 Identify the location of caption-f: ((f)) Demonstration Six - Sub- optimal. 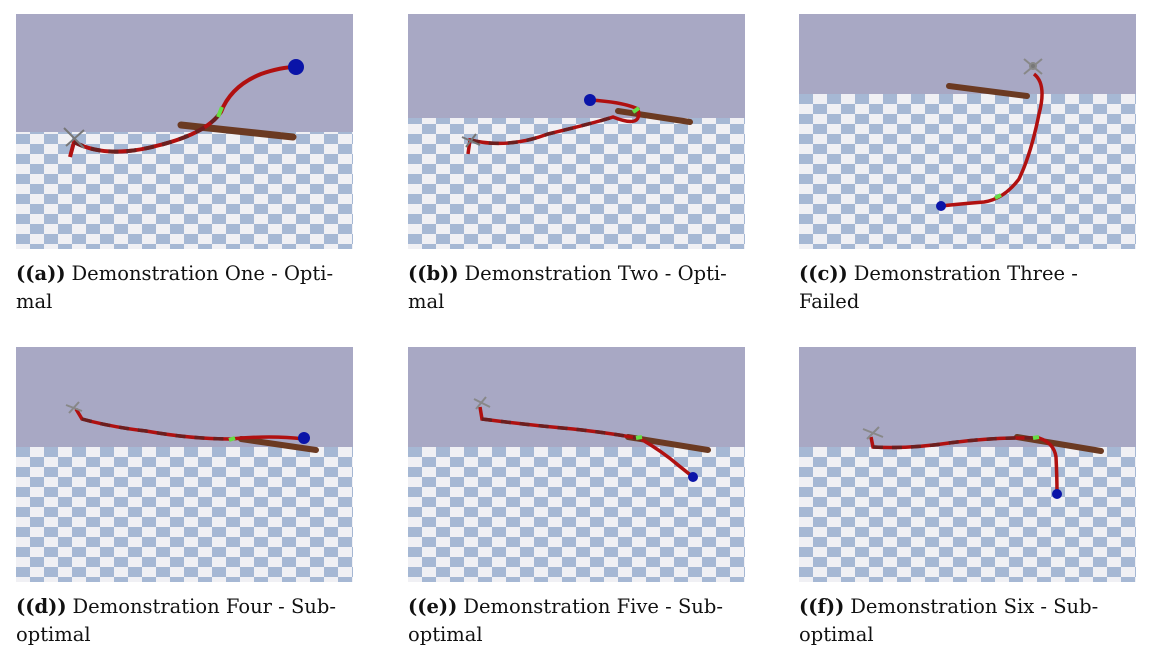
(967, 621).